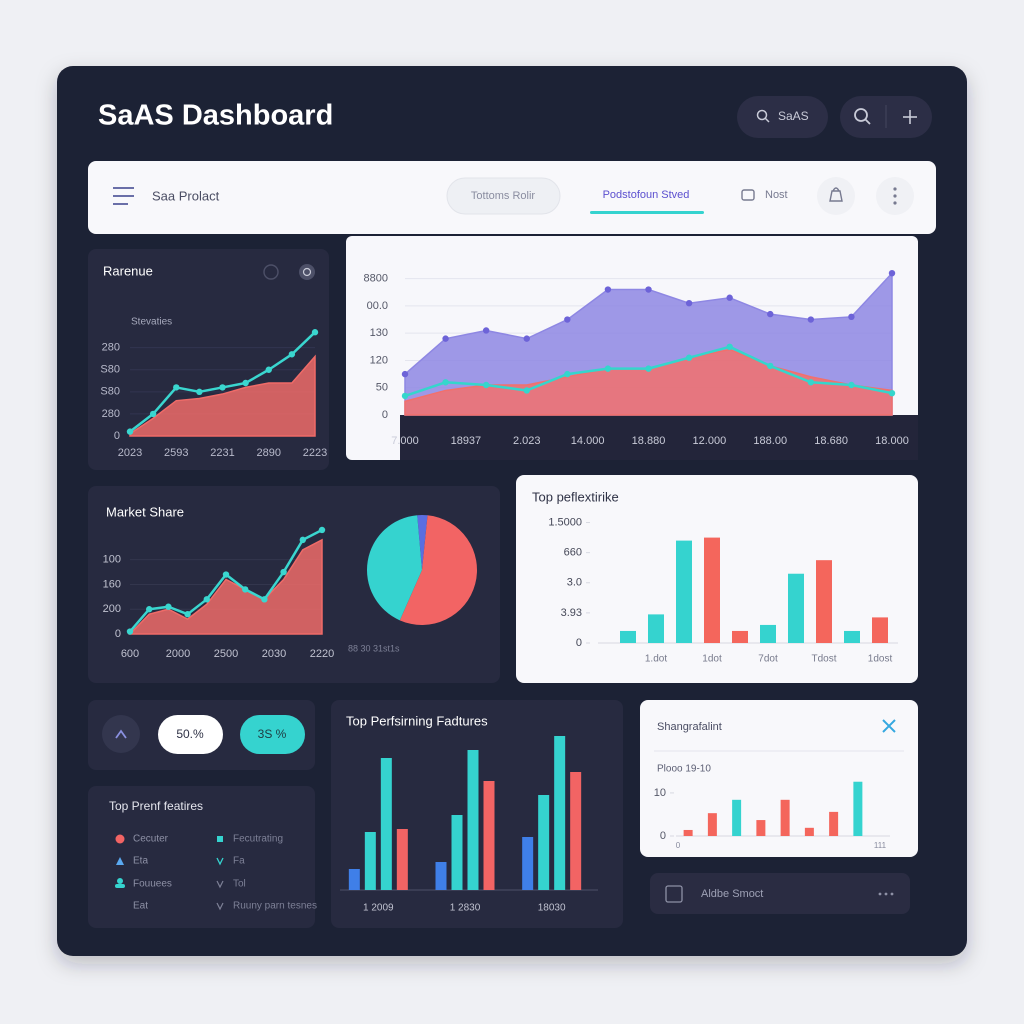  What do you see at coordinates (656, 659) in the screenshot?
I see `x-tick-label: 1.dot` at bounding box center [656, 659].